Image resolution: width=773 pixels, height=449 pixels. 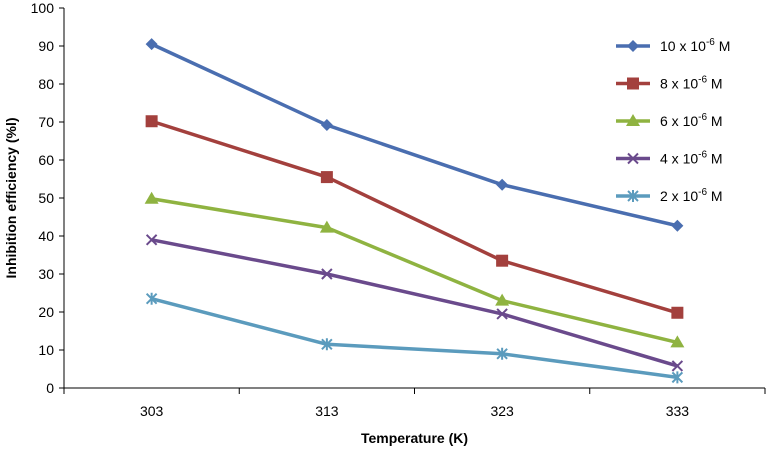 I want to click on x-tick-label: 323, so click(x=502, y=411).